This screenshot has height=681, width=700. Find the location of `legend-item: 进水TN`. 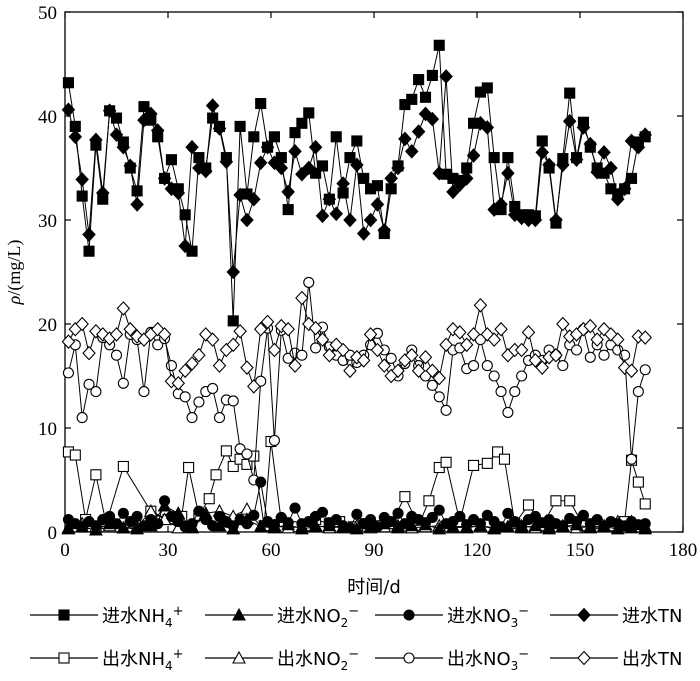

legend-item: 进水TN is located at coordinates (616, 616).